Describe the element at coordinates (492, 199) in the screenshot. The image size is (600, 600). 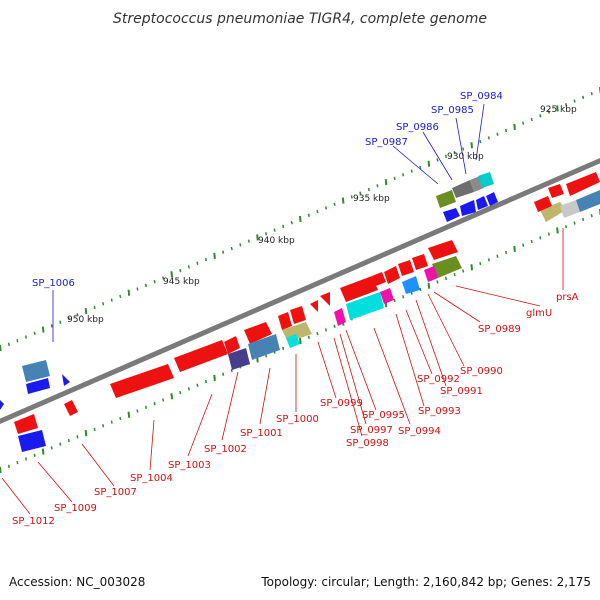
I see `gene-blue-d` at that location.